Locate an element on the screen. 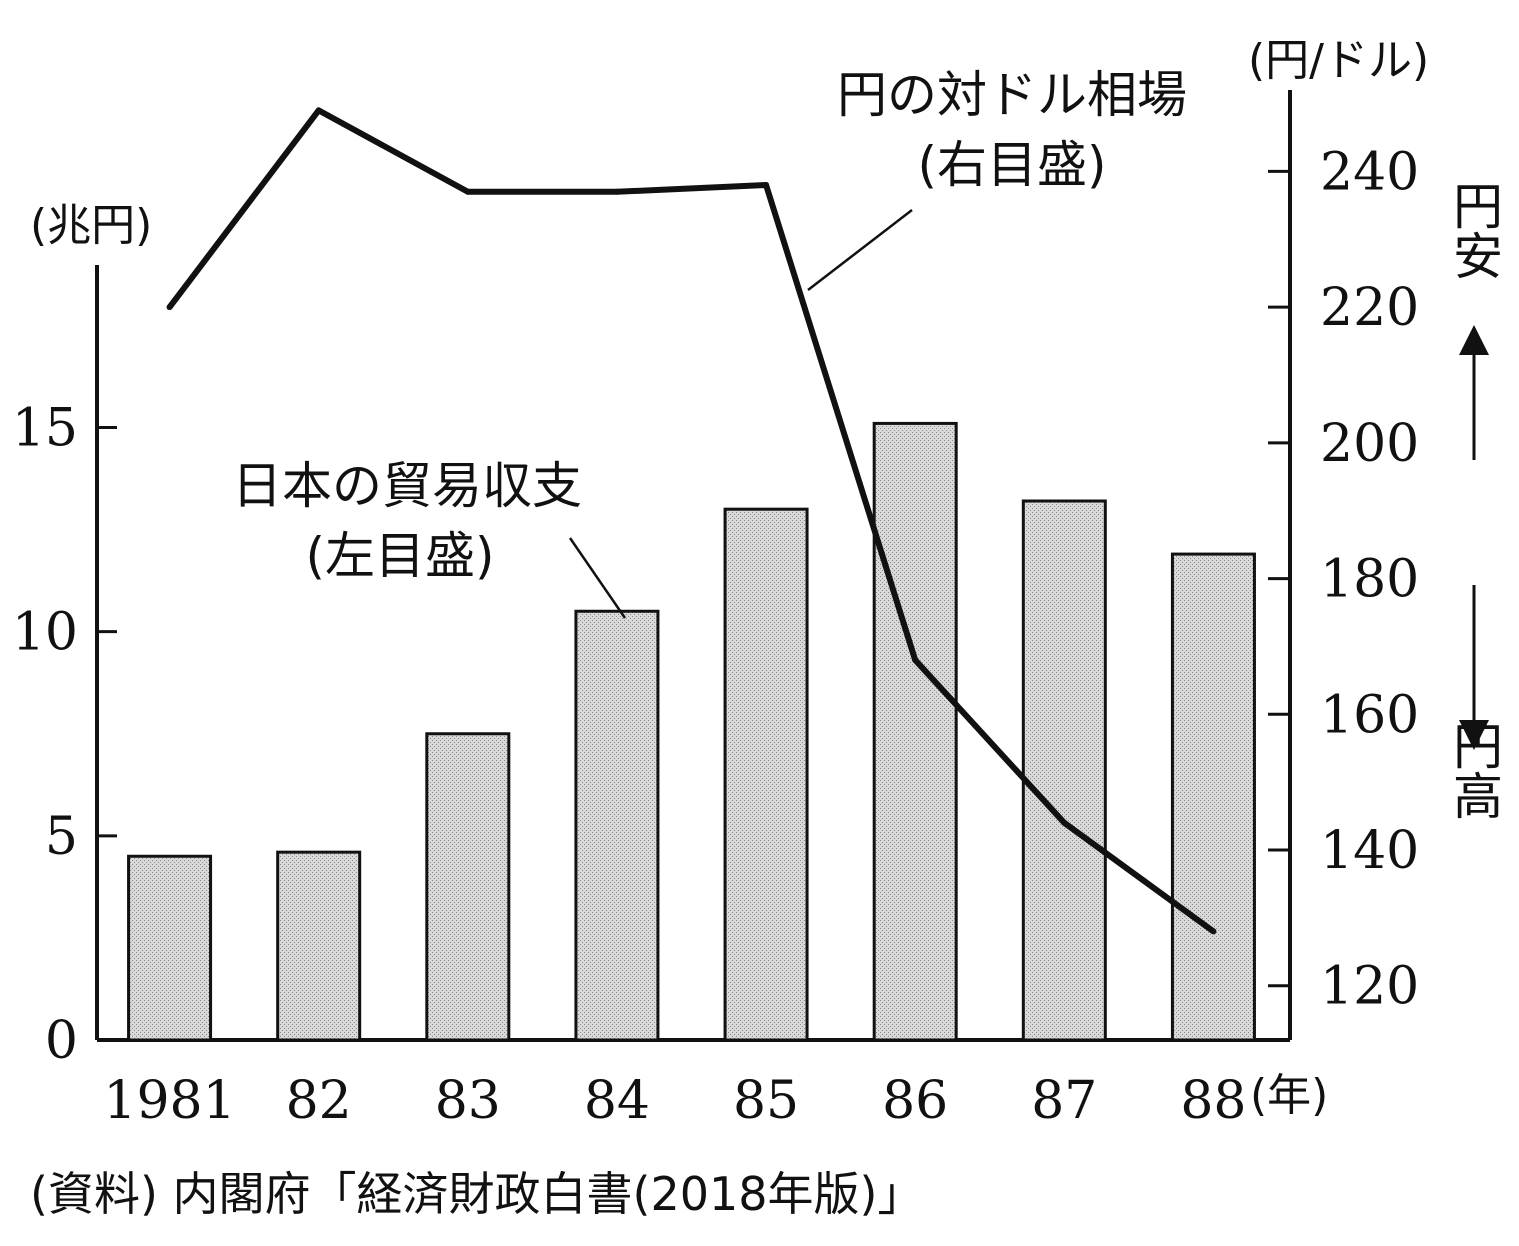 This screenshot has width=1519, height=1246. strong-yen-label: 円高 is located at coordinates (1474, 770).